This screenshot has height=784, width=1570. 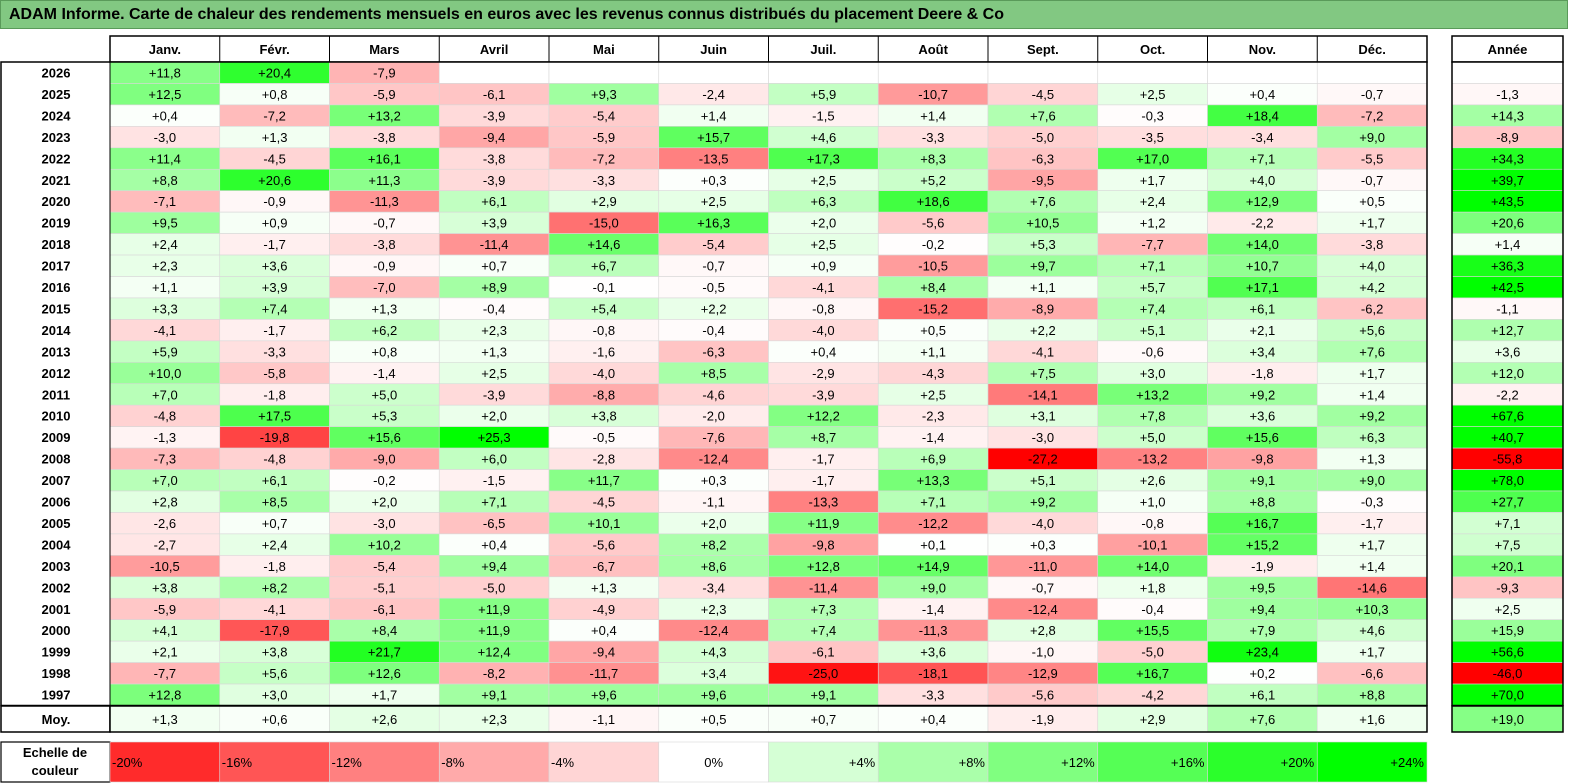 I want to click on heat-cell-value: -1,0, so click(x=1043, y=652).